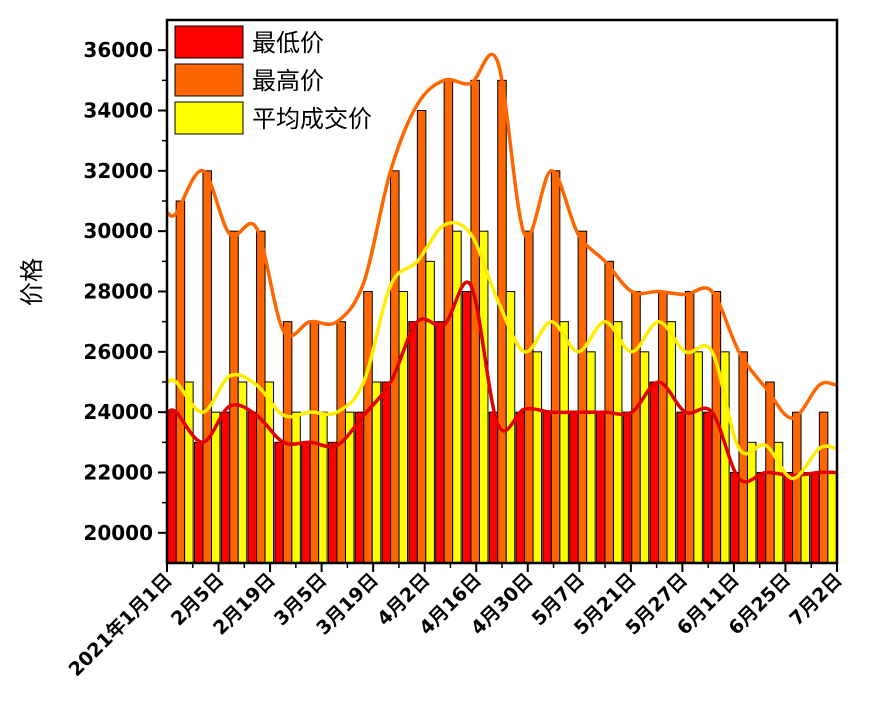 The width and height of the screenshot is (880, 724). What do you see at coordinates (118, 50) in the screenshot?
I see `y-tick-label-9: 36000` at bounding box center [118, 50].